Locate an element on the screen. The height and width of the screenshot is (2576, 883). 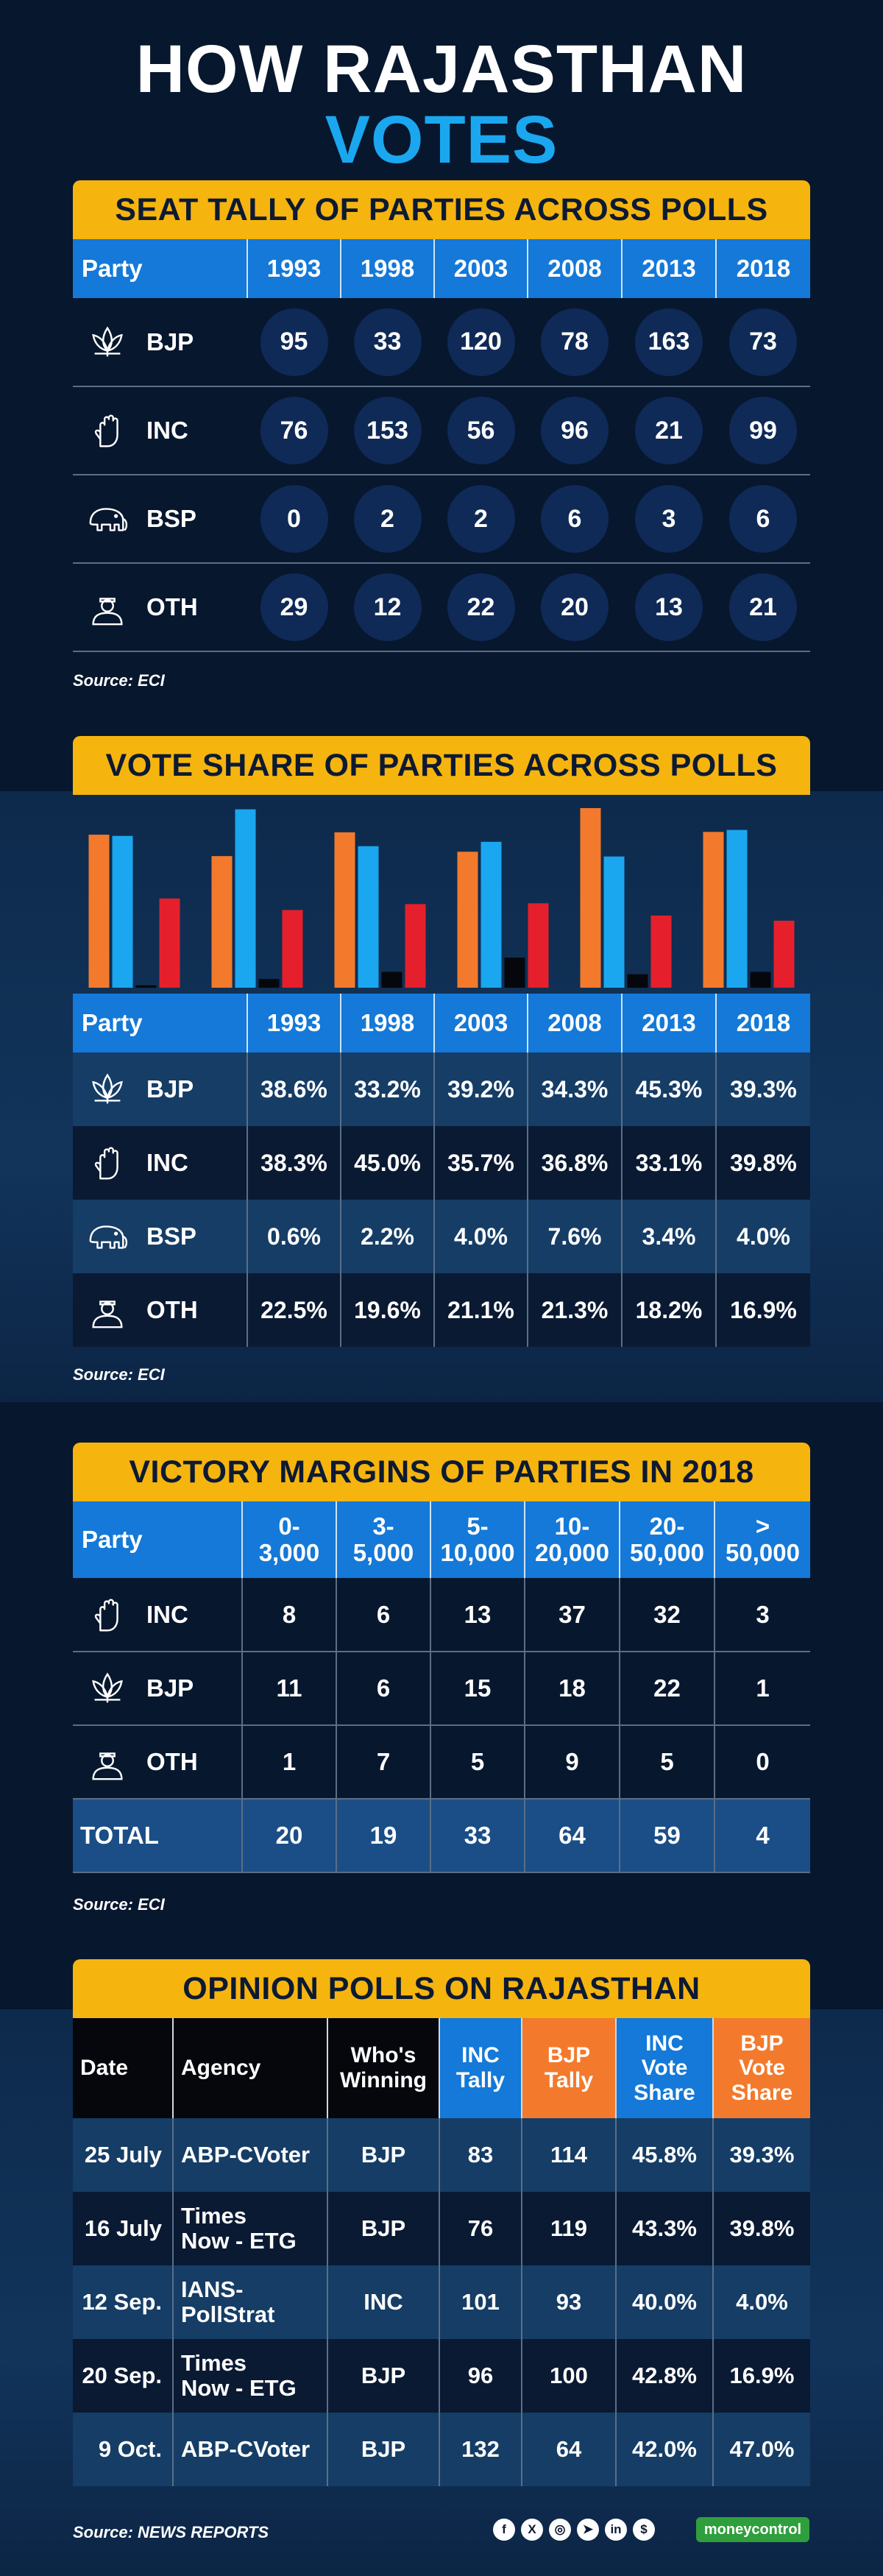
vote-share-header-row: Party 1993 1998 2003 2008 2013 2018 is located at coordinates (441, 1023).